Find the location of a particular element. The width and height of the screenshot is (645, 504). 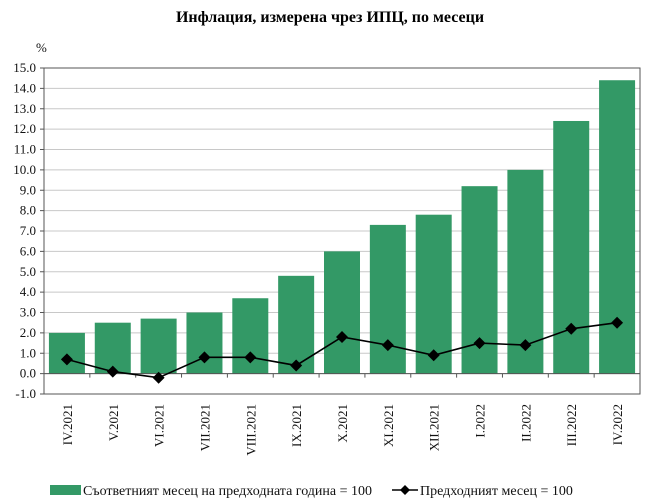

legend-marker-diamond is located at coordinates (405, 490).